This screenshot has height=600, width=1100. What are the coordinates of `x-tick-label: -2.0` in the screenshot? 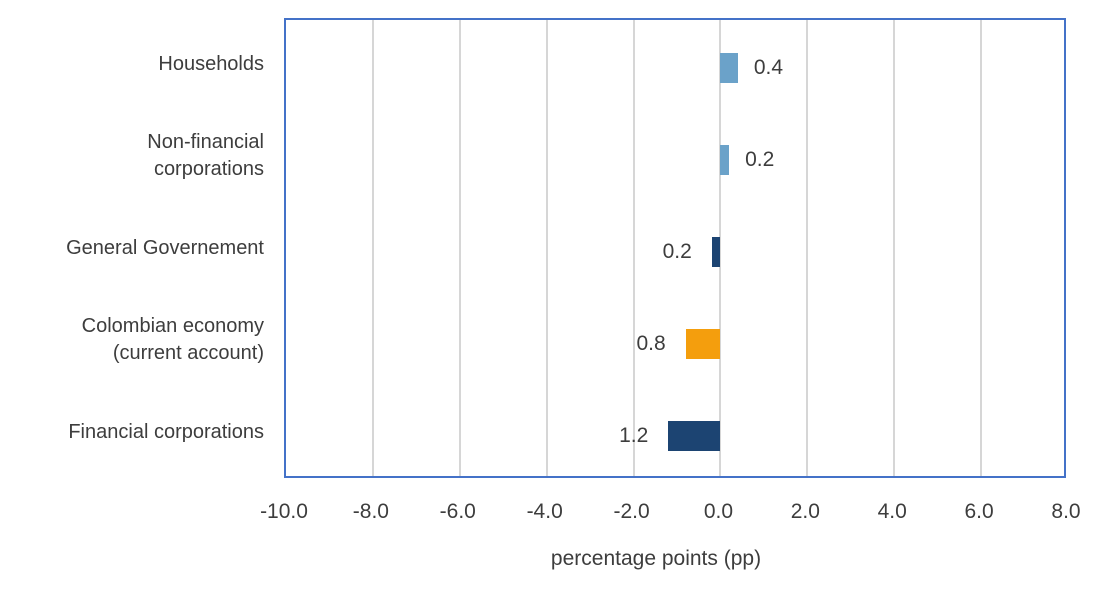 It's located at (631, 511).